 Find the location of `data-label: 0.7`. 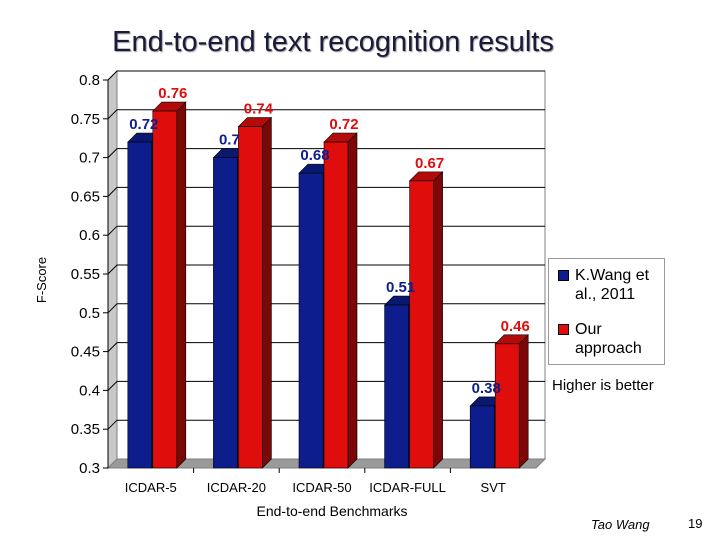

data-label: 0.7 is located at coordinates (229, 140).